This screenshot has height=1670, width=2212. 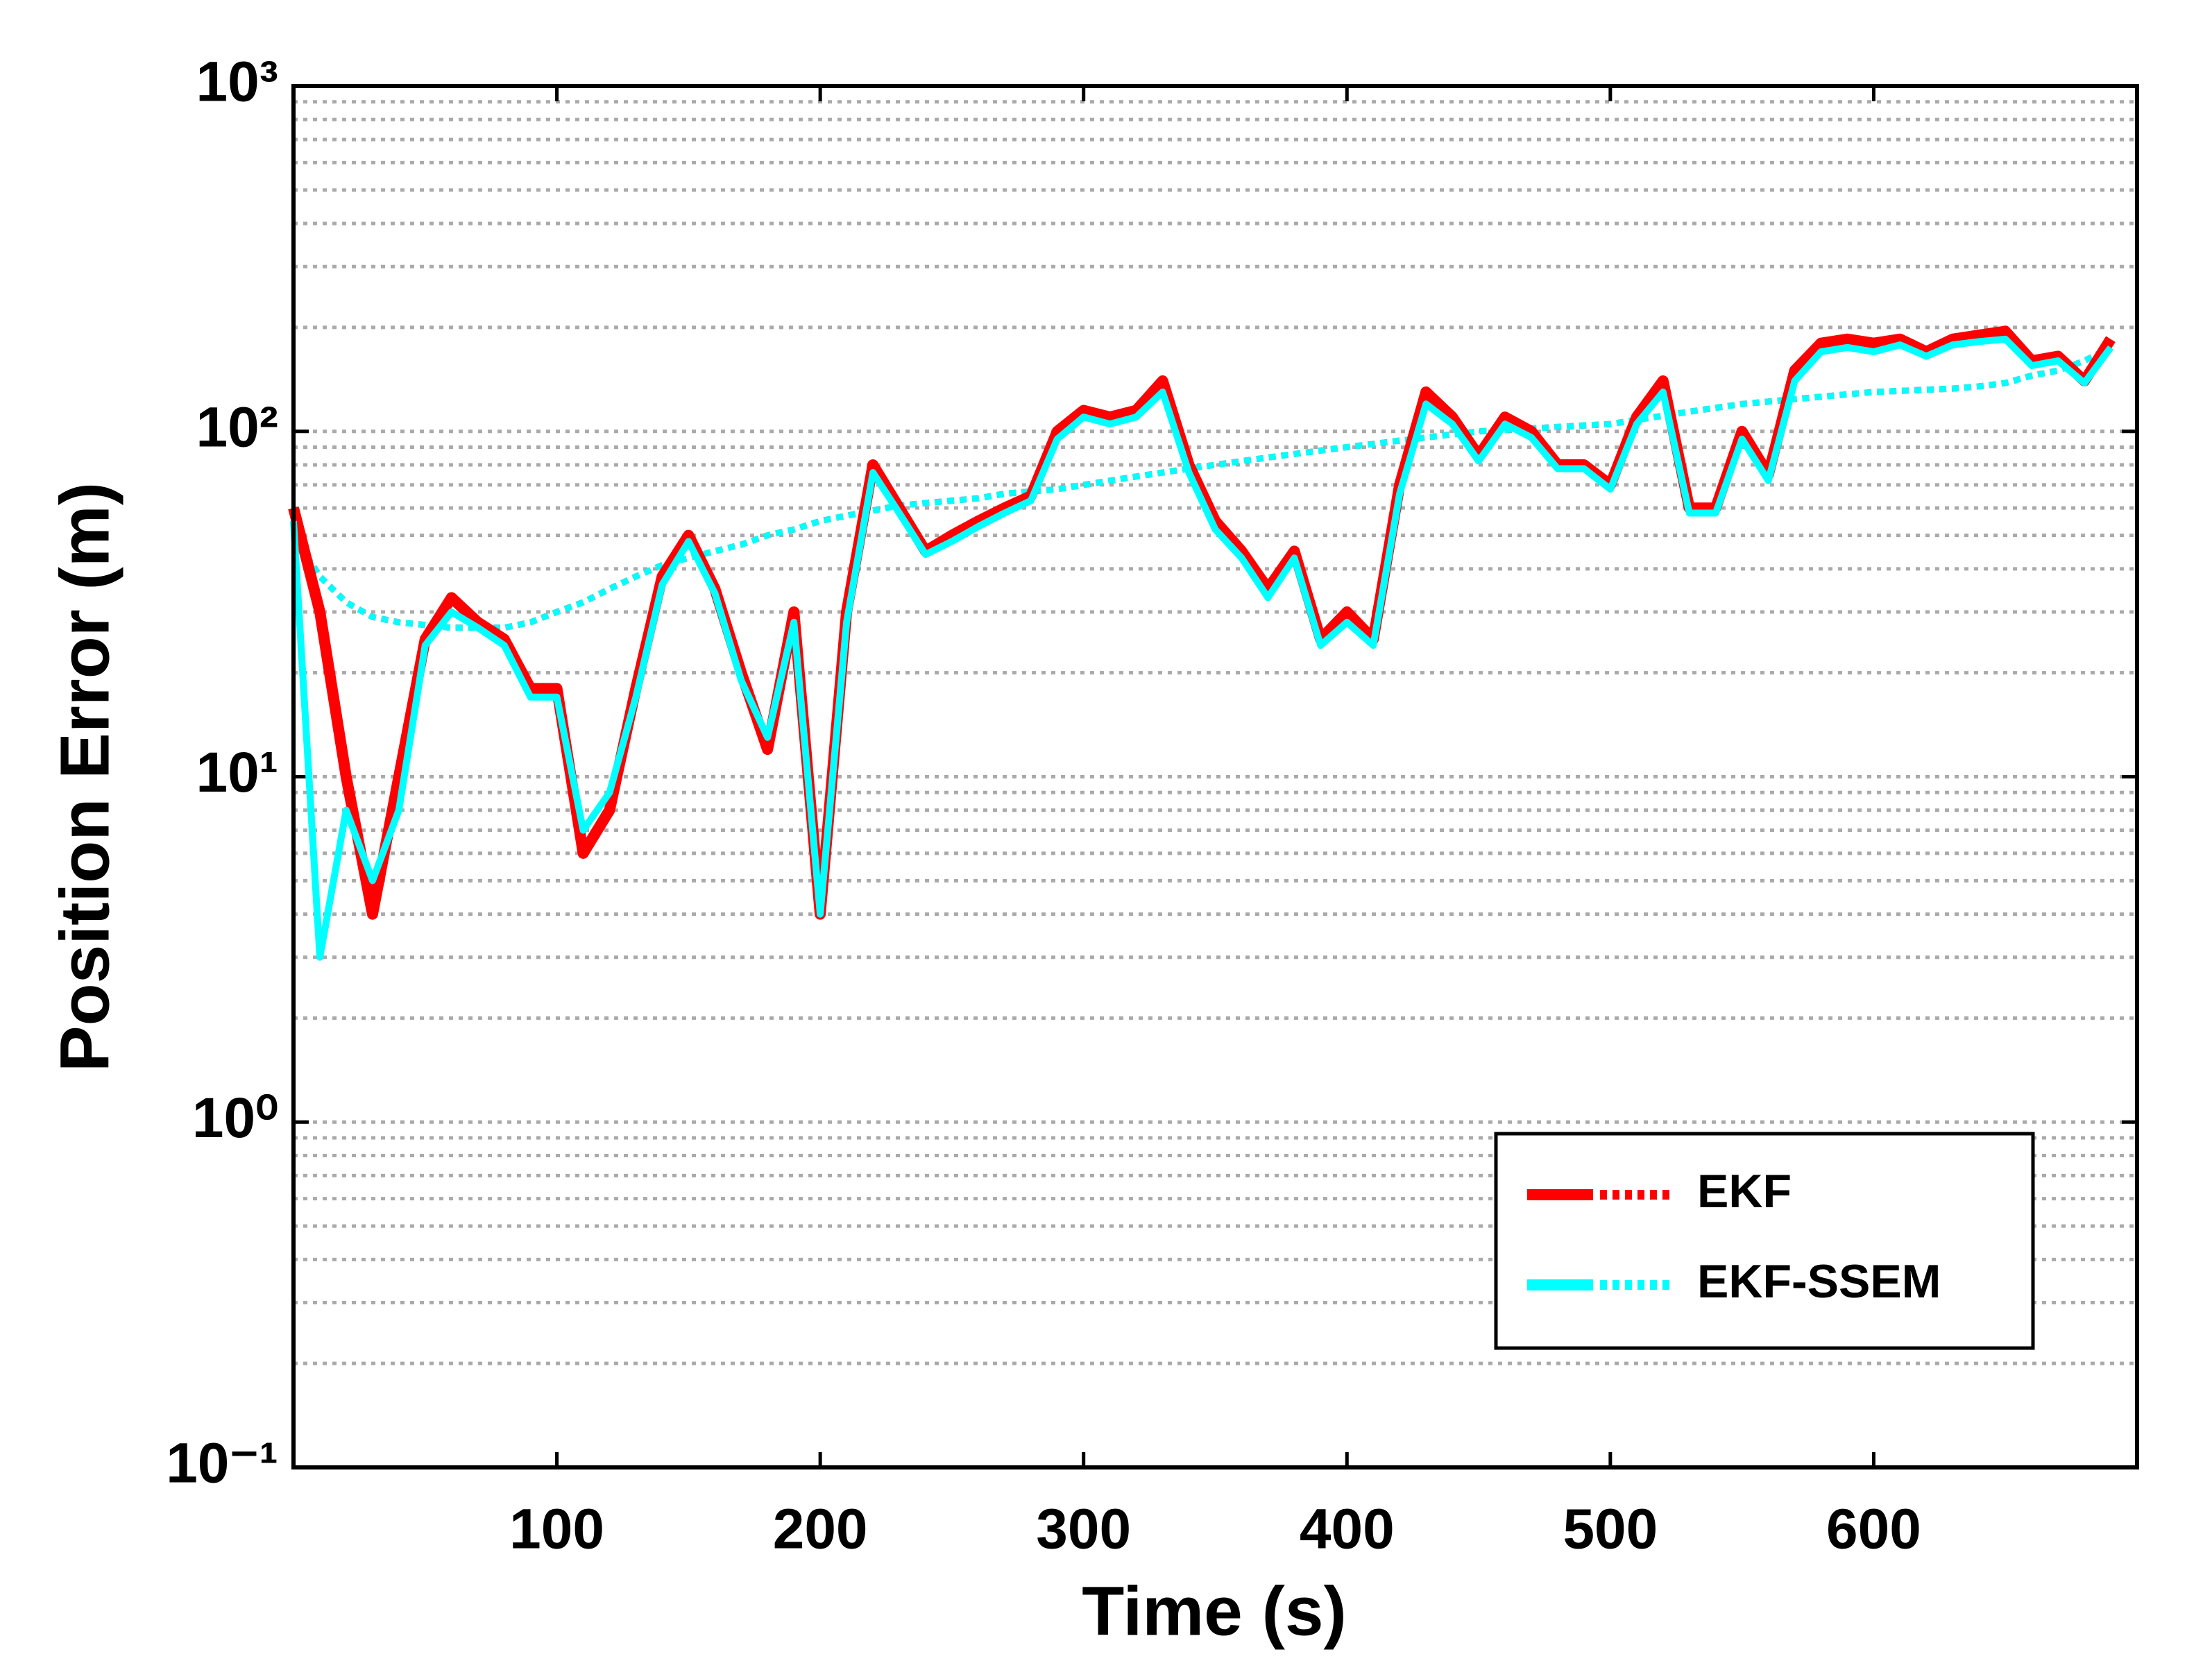 I want to click on legend-label: EKF-SSEM, so click(x=1819, y=1281).